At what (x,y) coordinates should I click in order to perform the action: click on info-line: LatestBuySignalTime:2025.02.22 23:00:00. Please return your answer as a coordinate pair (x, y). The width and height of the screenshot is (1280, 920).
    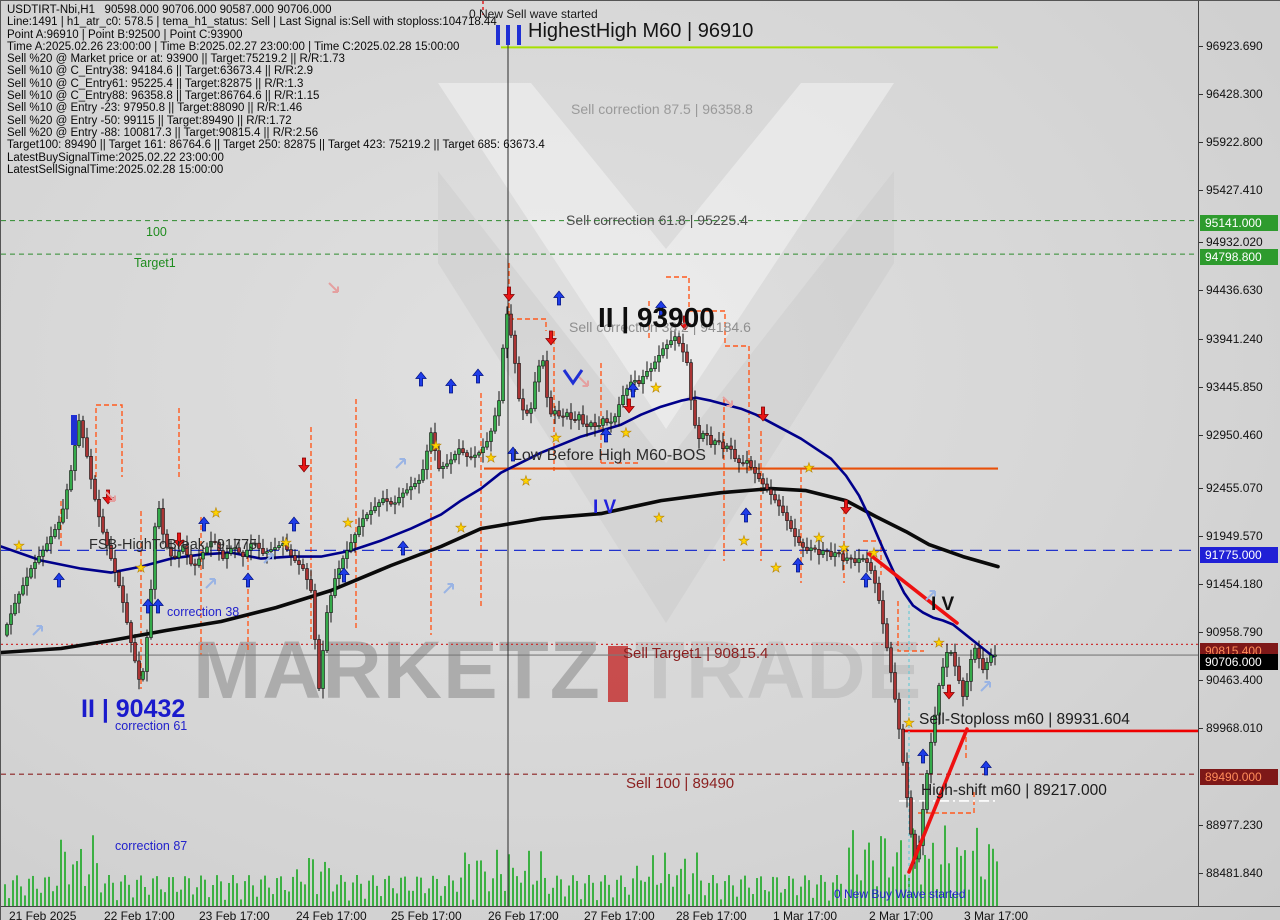
    Looking at the image, I should click on (115, 157).